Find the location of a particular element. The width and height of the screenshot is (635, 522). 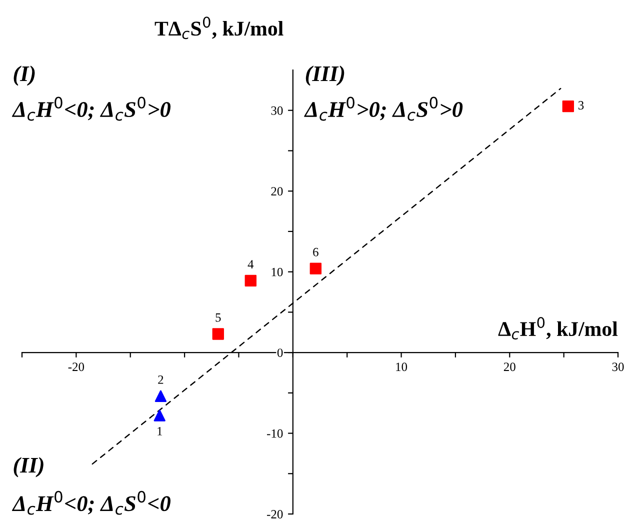

x-tick-label: 20 is located at coordinates (510, 367).